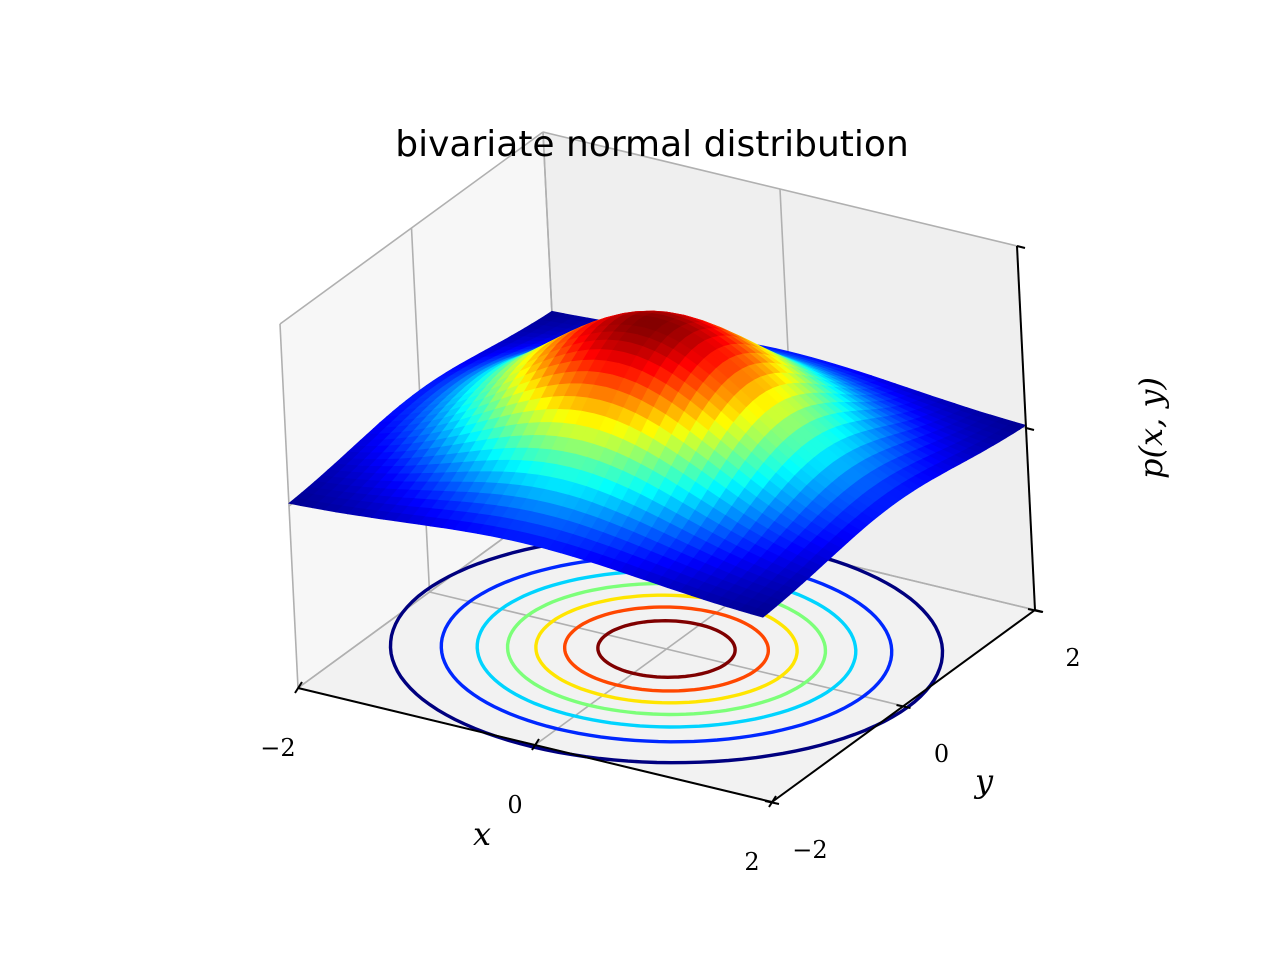  Describe the element at coordinates (652, 144) in the screenshot. I see `chart-title: bivariate normal distribution` at that location.